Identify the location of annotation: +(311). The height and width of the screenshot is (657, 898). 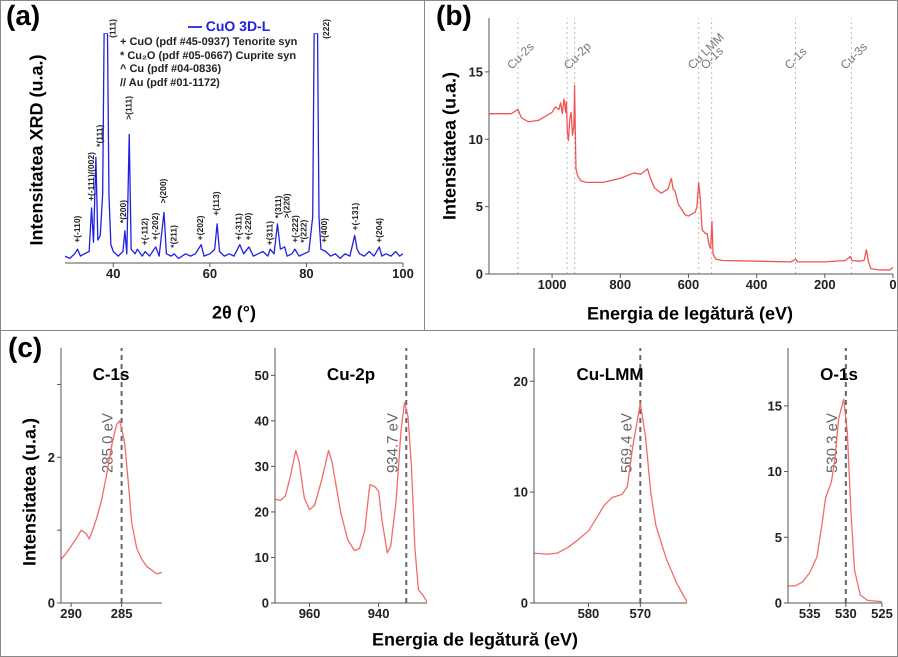
(269, 233).